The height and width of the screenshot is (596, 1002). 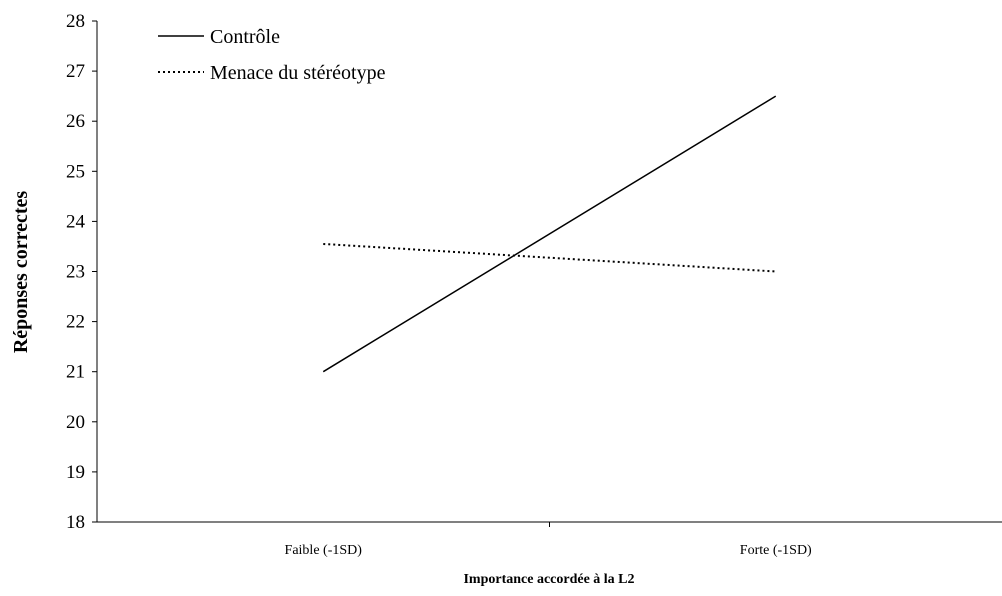 What do you see at coordinates (272, 55) in the screenshot?
I see `legend: Contrôle Menace du stéréotype` at bounding box center [272, 55].